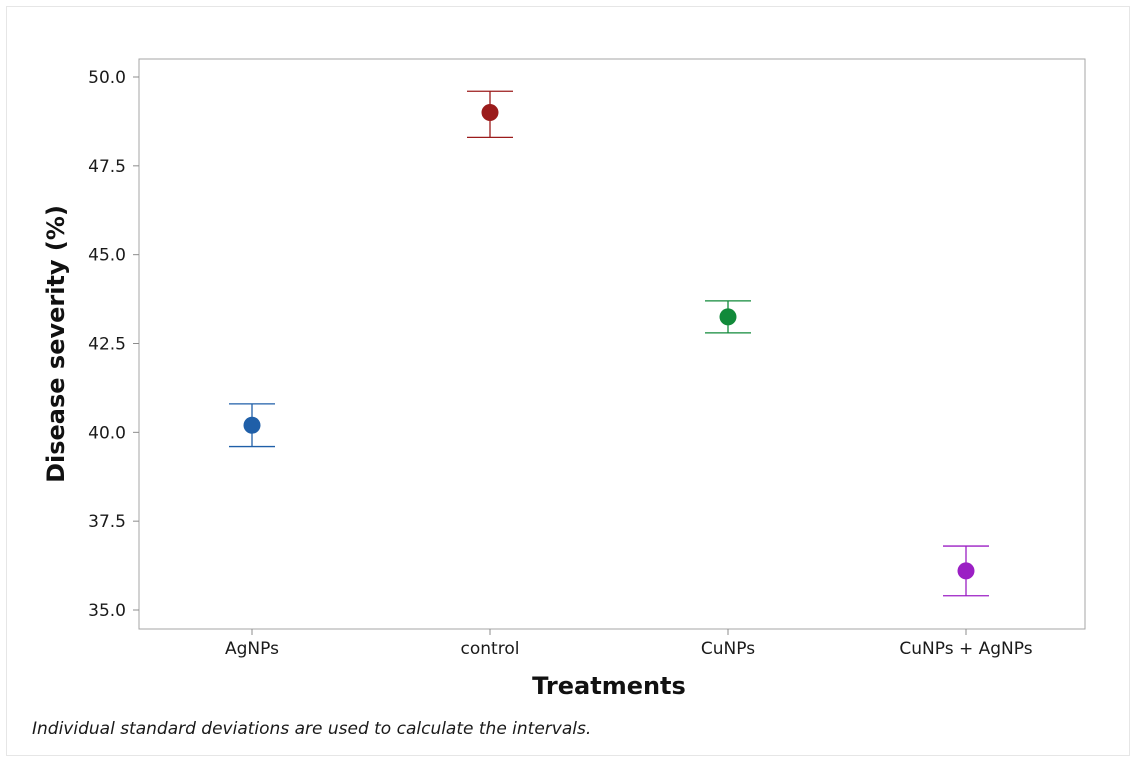 Image resolution: width=1132 pixels, height=758 pixels. Describe the element at coordinates (107, 522) in the screenshot. I see `y-tick-label: 37.5` at that location.